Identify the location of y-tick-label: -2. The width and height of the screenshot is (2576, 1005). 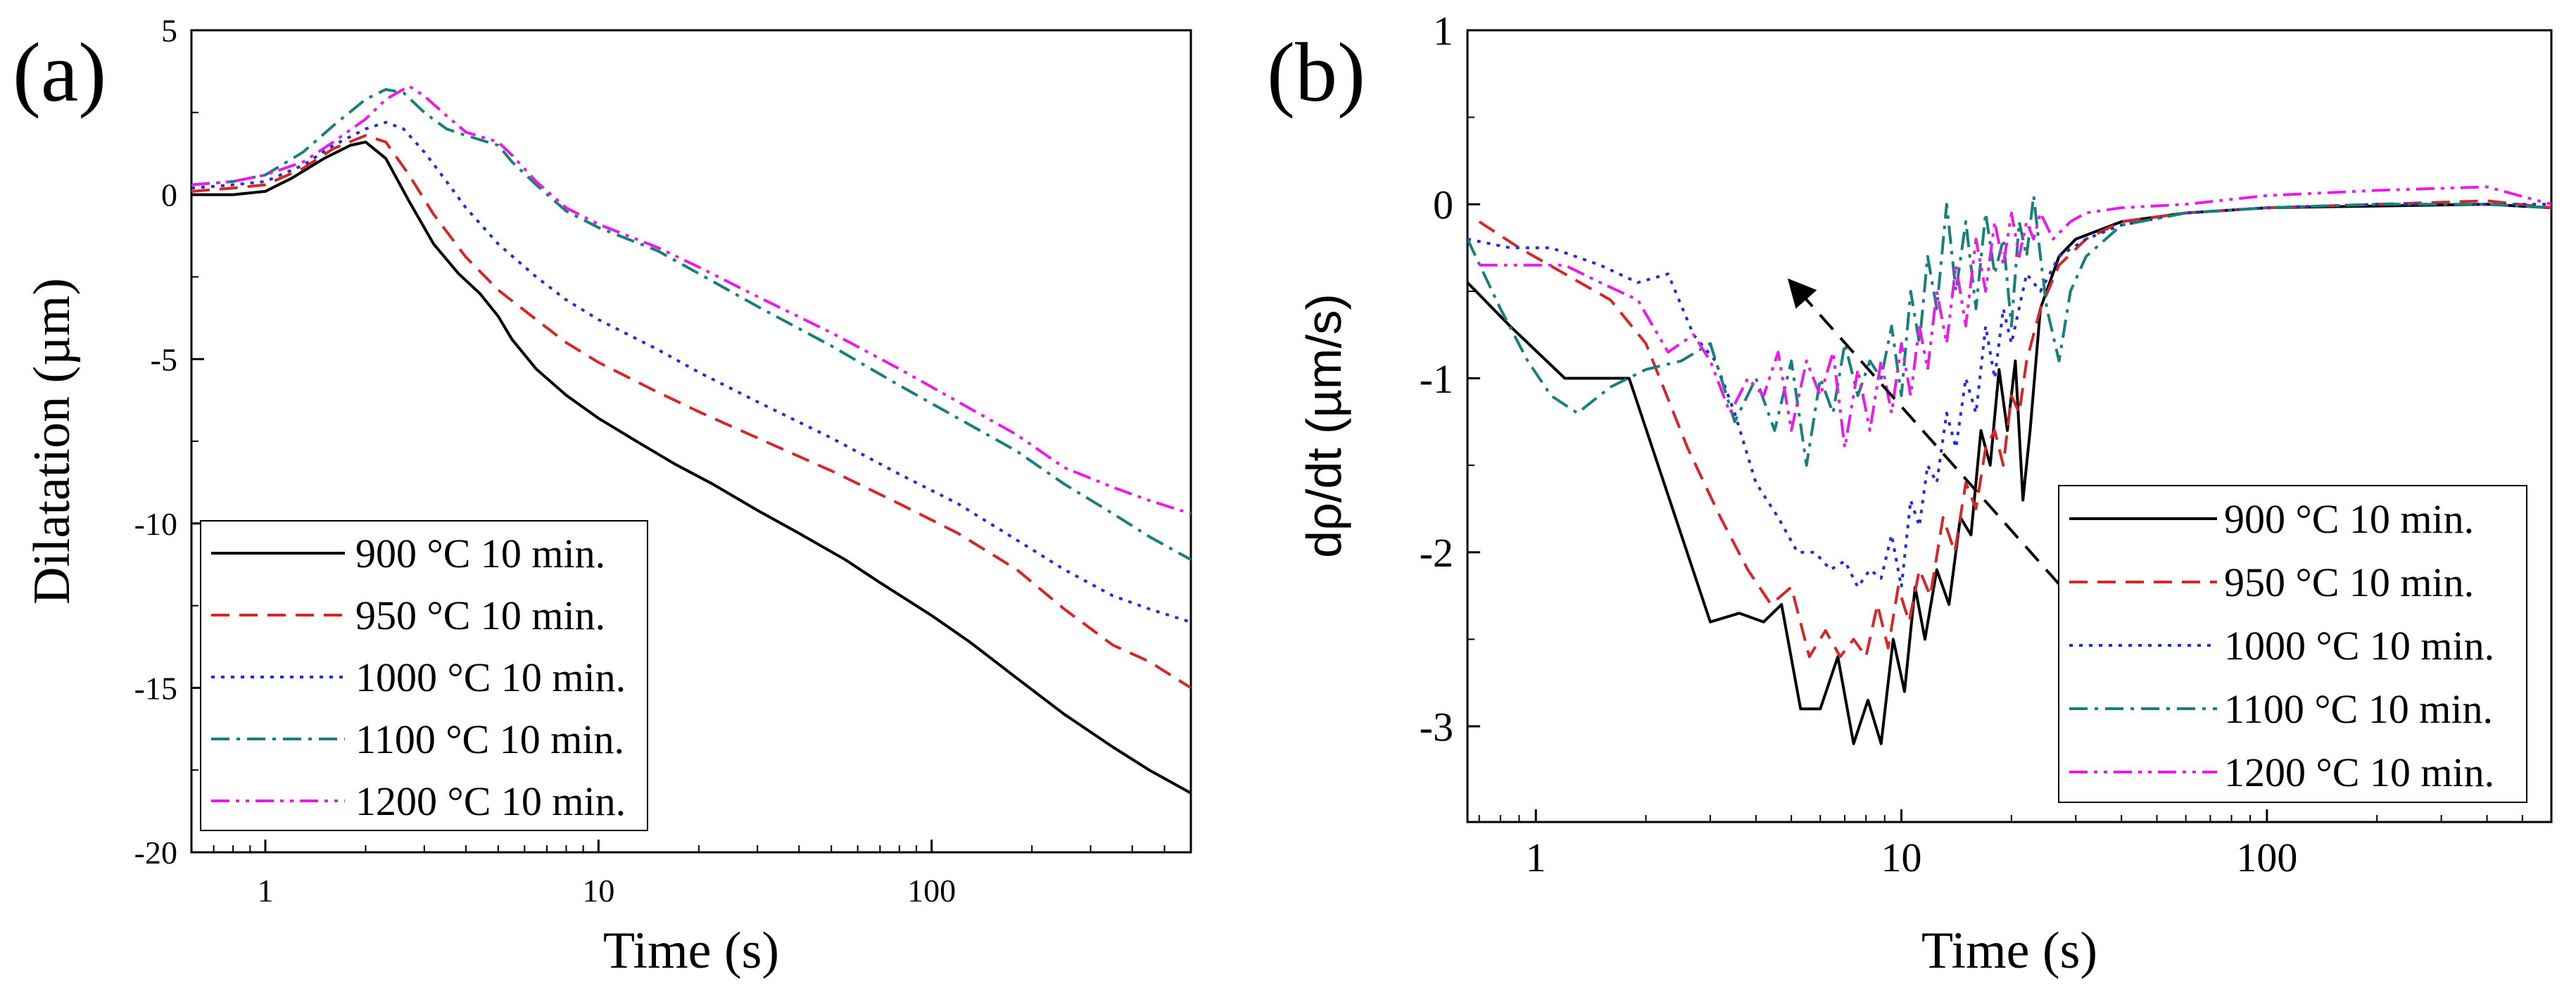
(1436, 553).